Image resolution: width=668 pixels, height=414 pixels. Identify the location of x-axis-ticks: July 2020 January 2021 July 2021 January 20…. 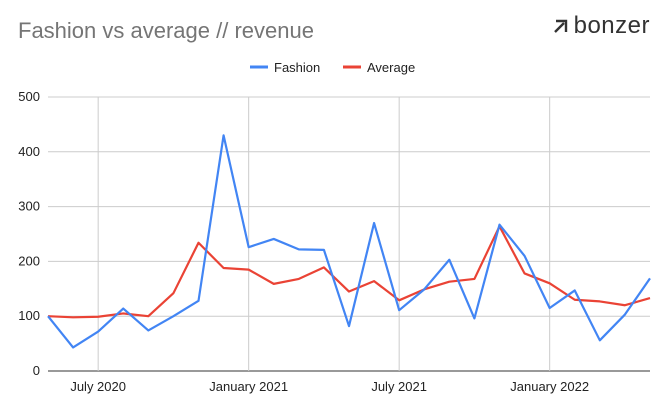
(329, 386).